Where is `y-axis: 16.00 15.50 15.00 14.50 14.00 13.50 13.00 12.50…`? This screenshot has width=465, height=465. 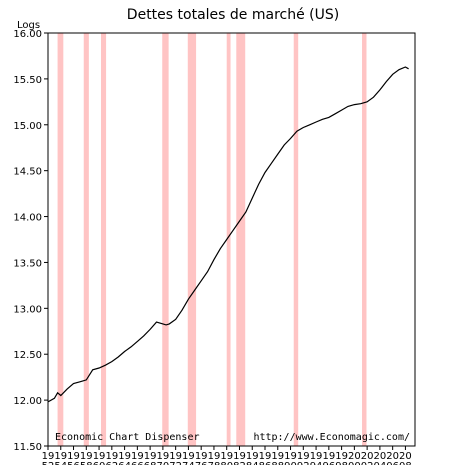 y-axis: 16.00 15.50 15.00 14.50 14.00 13.50 13.00 12.50… is located at coordinates (30, 241).